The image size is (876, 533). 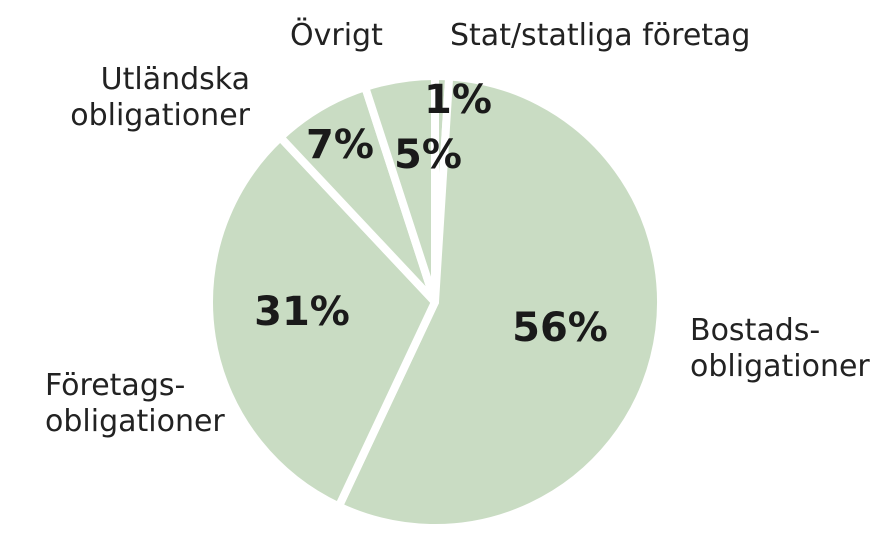 What do you see at coordinates (160, 97) in the screenshot?
I see `category-label: Utländska obligationer` at bounding box center [160, 97].